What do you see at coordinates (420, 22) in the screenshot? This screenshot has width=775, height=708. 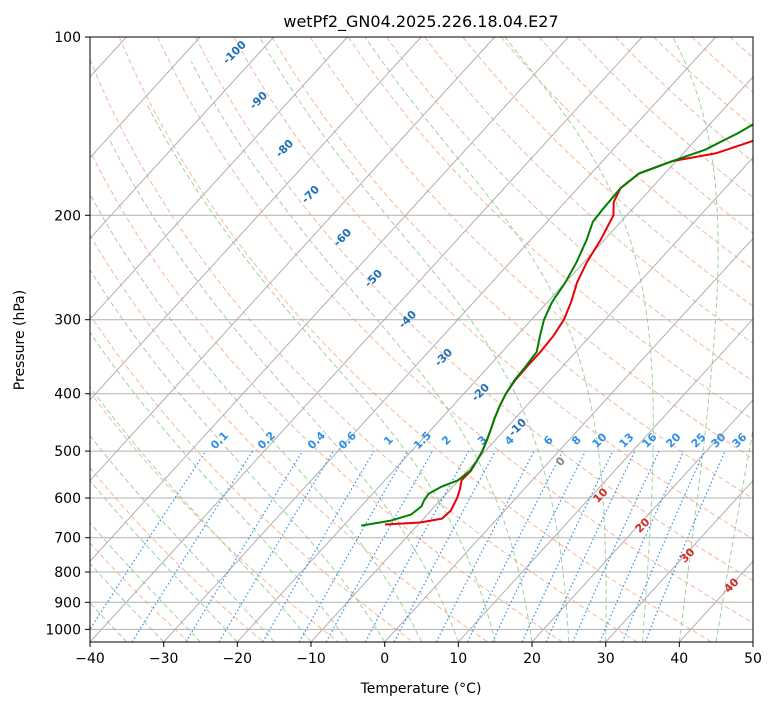 I see `chart-title: wetPf2_GN04.2025.226.18.04.E27` at bounding box center [420, 22].